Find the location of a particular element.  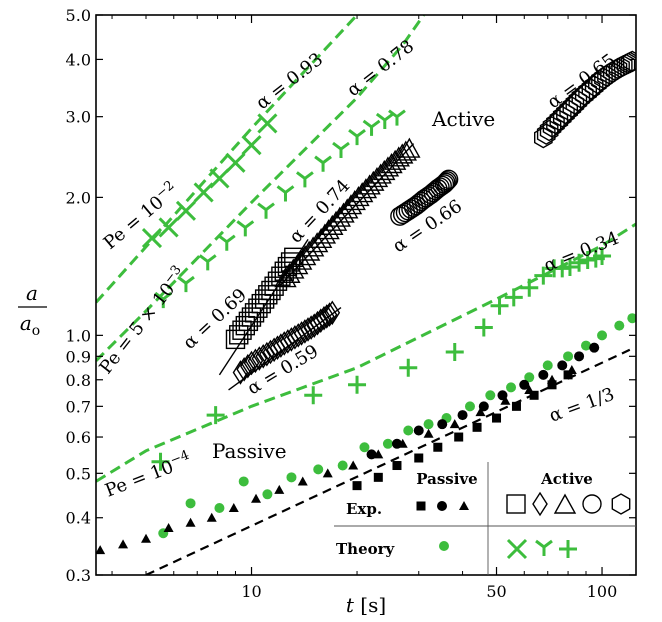

legend-col-header: Active is located at coordinates (566, 479).